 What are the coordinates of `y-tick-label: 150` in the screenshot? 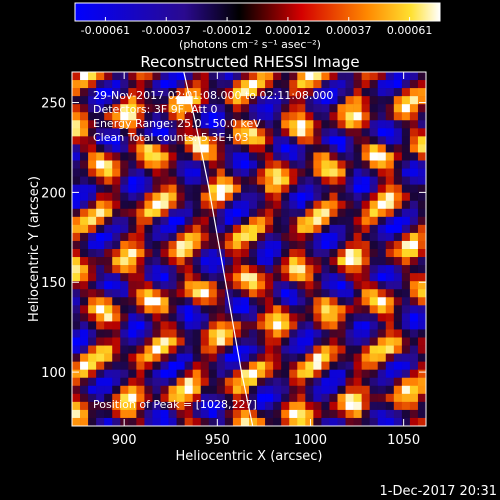 It's located at (53, 283).